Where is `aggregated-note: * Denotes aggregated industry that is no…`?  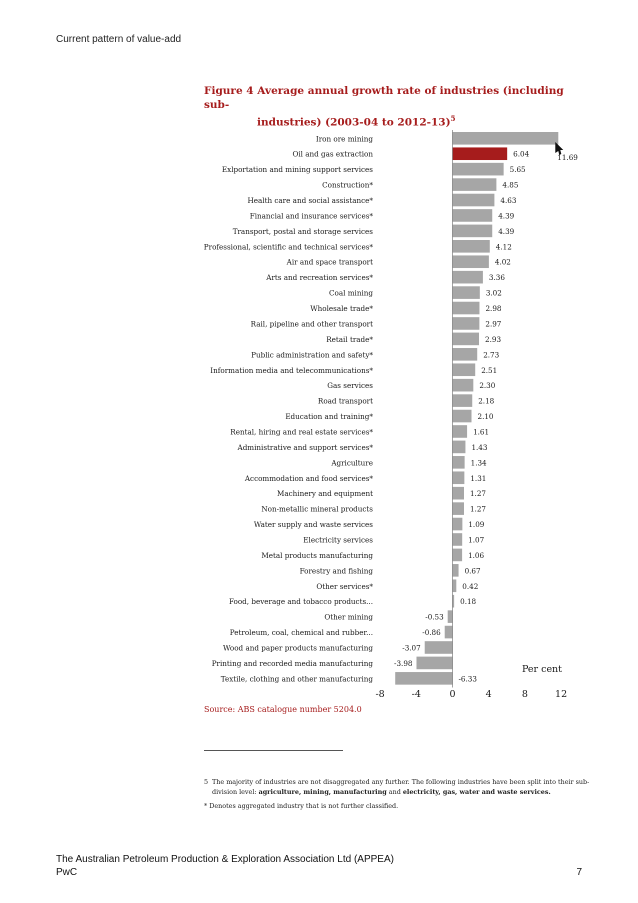 aggregated-note: * Denotes aggregated industry that is no… is located at coordinates (301, 806).